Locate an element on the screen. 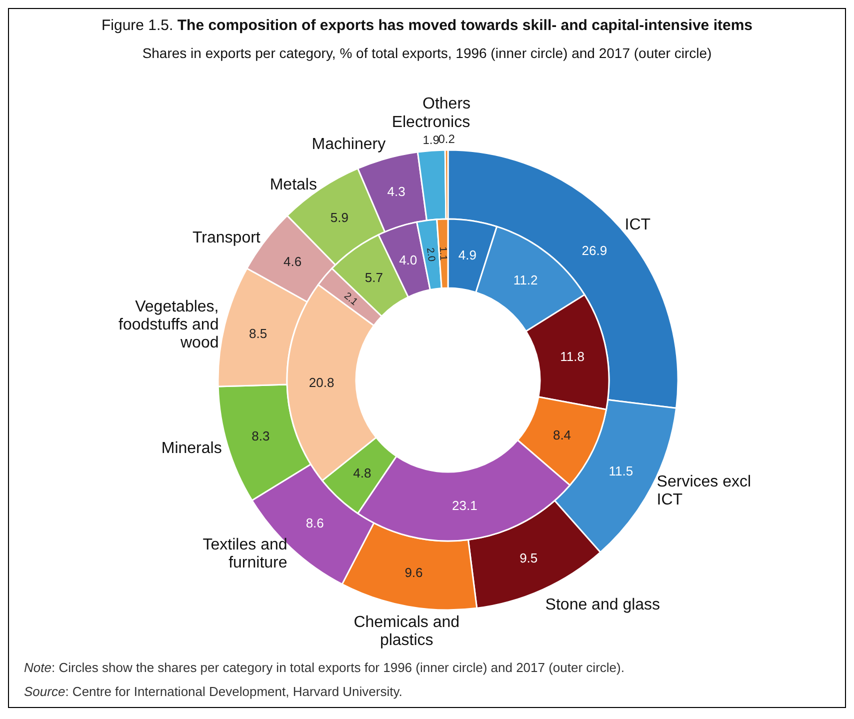  data-label: 23.1 is located at coordinates (465, 505).